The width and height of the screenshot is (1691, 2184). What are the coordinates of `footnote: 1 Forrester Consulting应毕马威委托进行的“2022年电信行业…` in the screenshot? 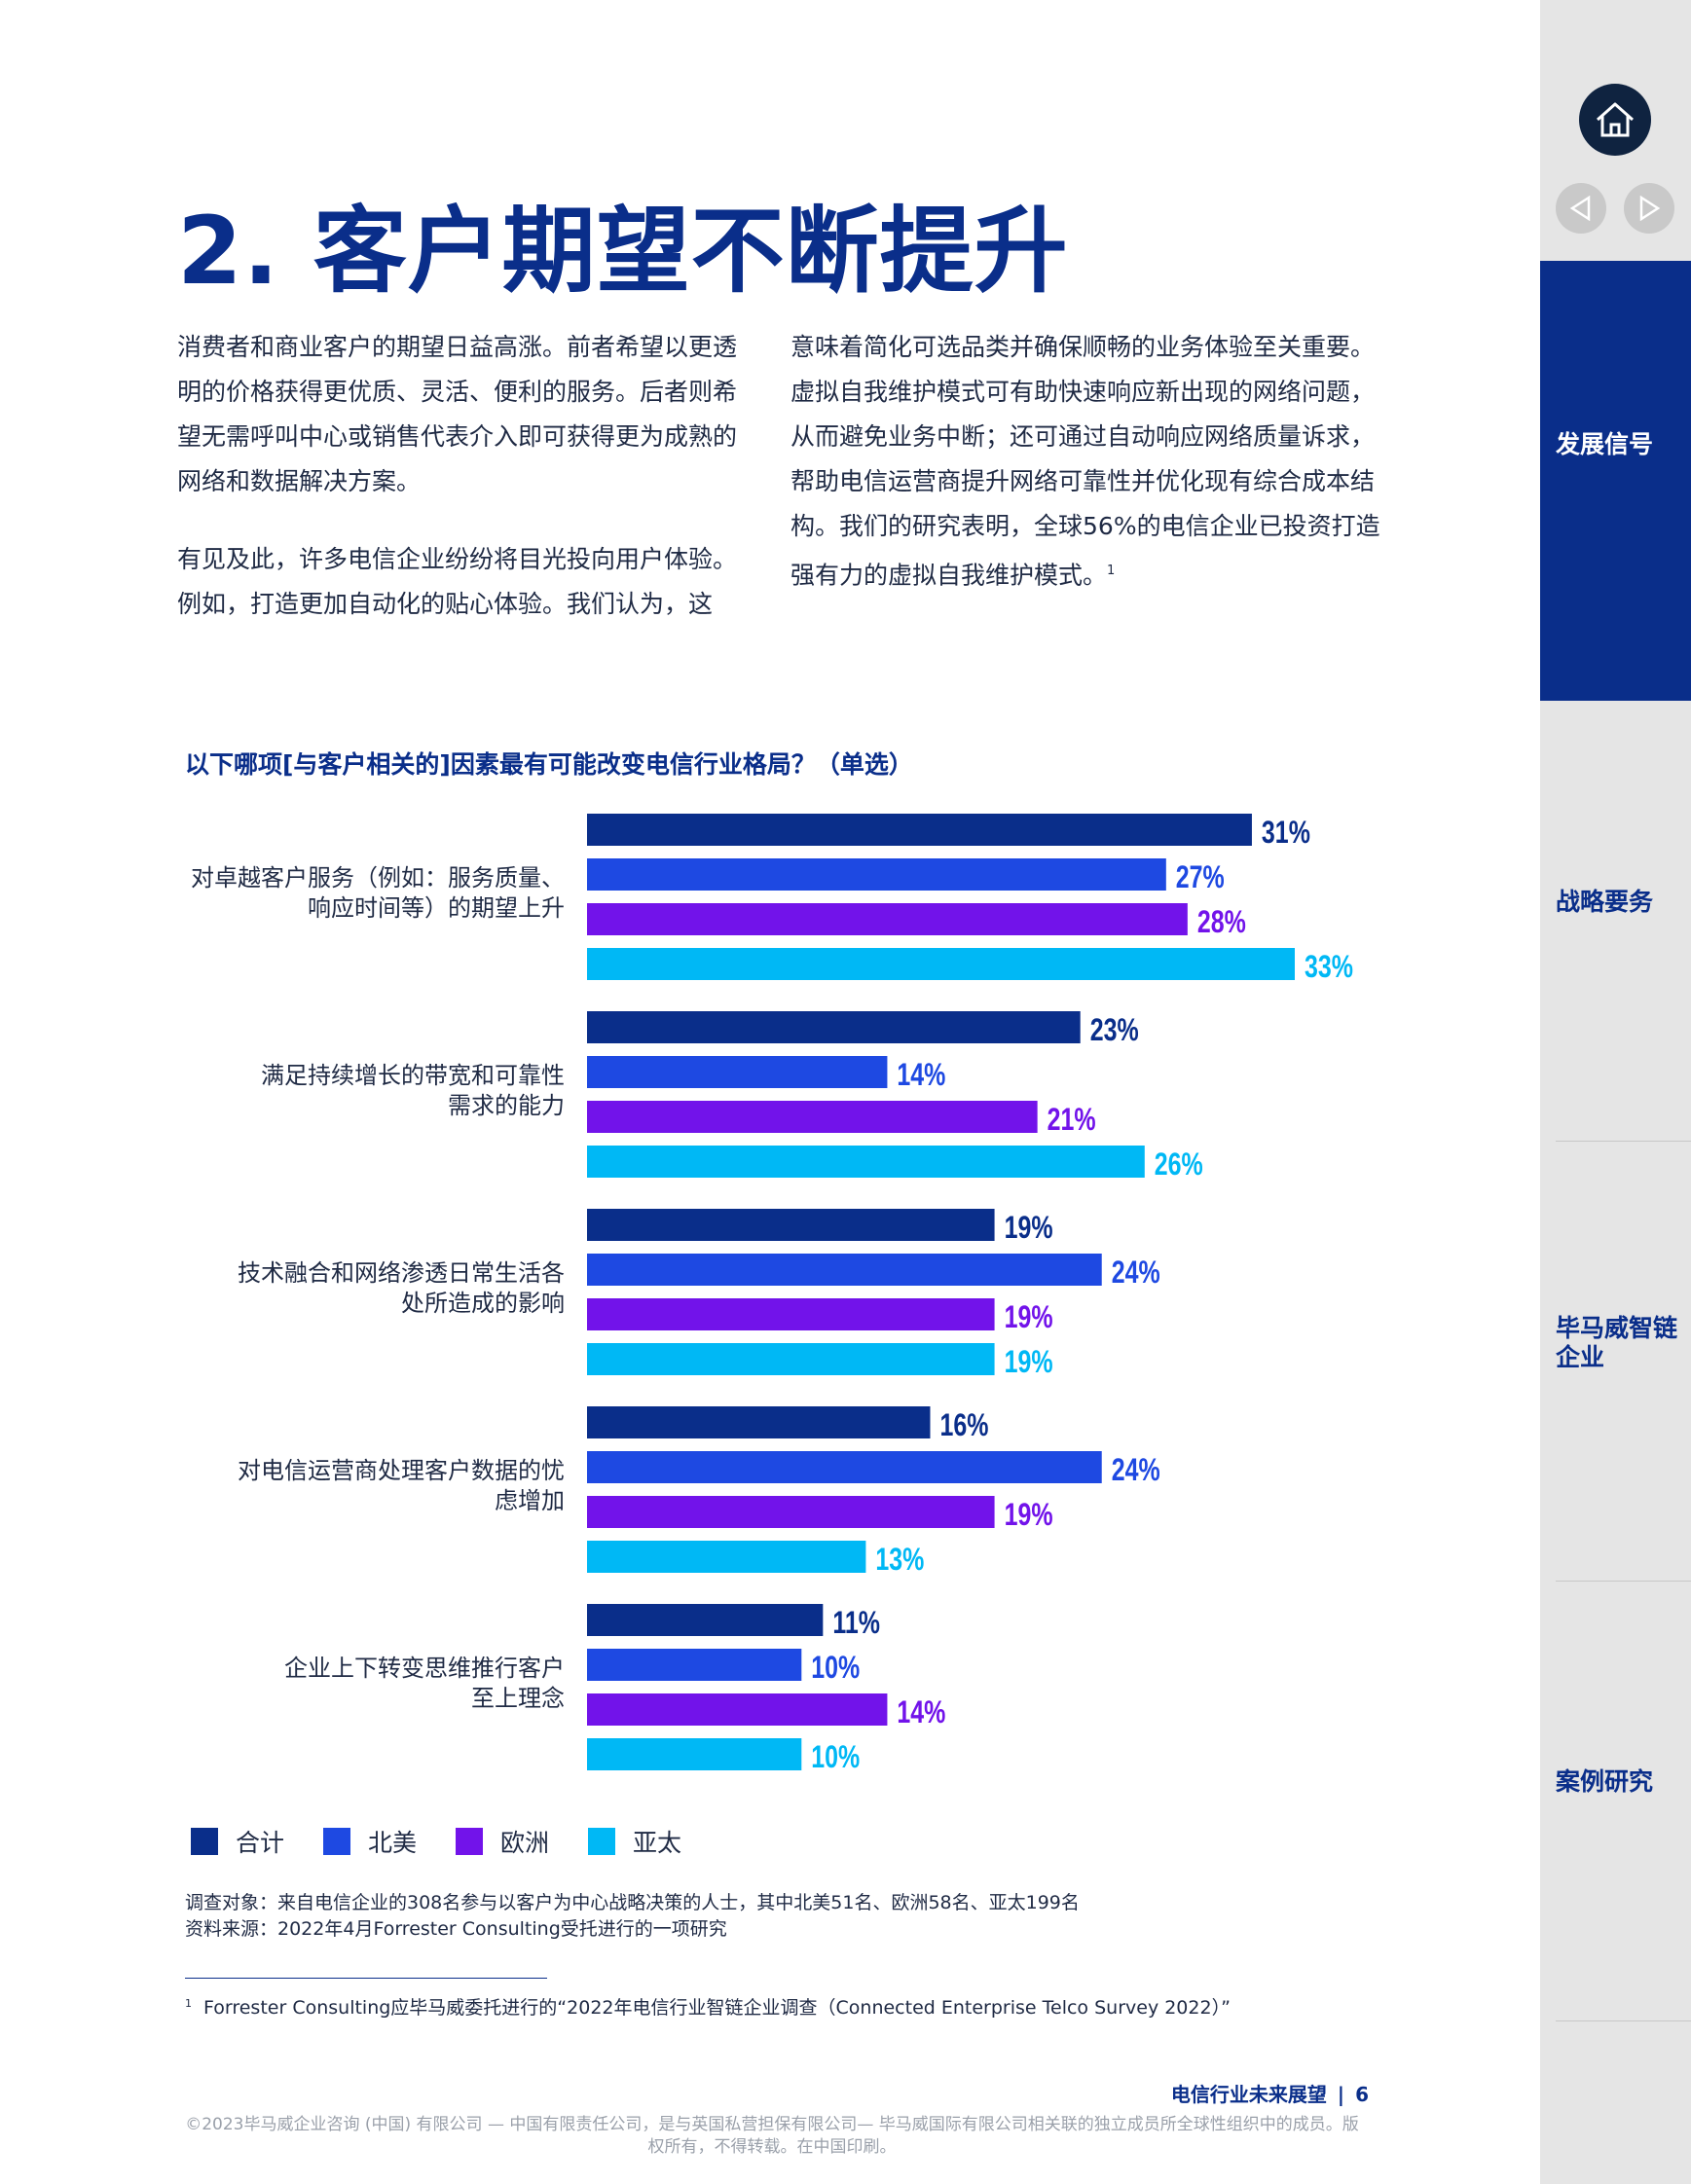 It's located at (708, 2006).